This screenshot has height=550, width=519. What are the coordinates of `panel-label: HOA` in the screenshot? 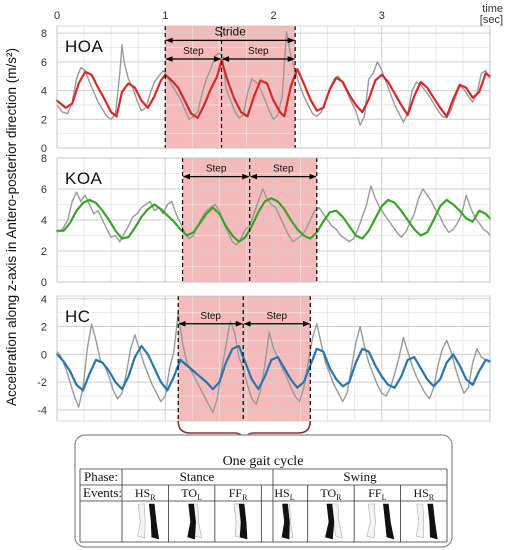 It's located at (84, 46).